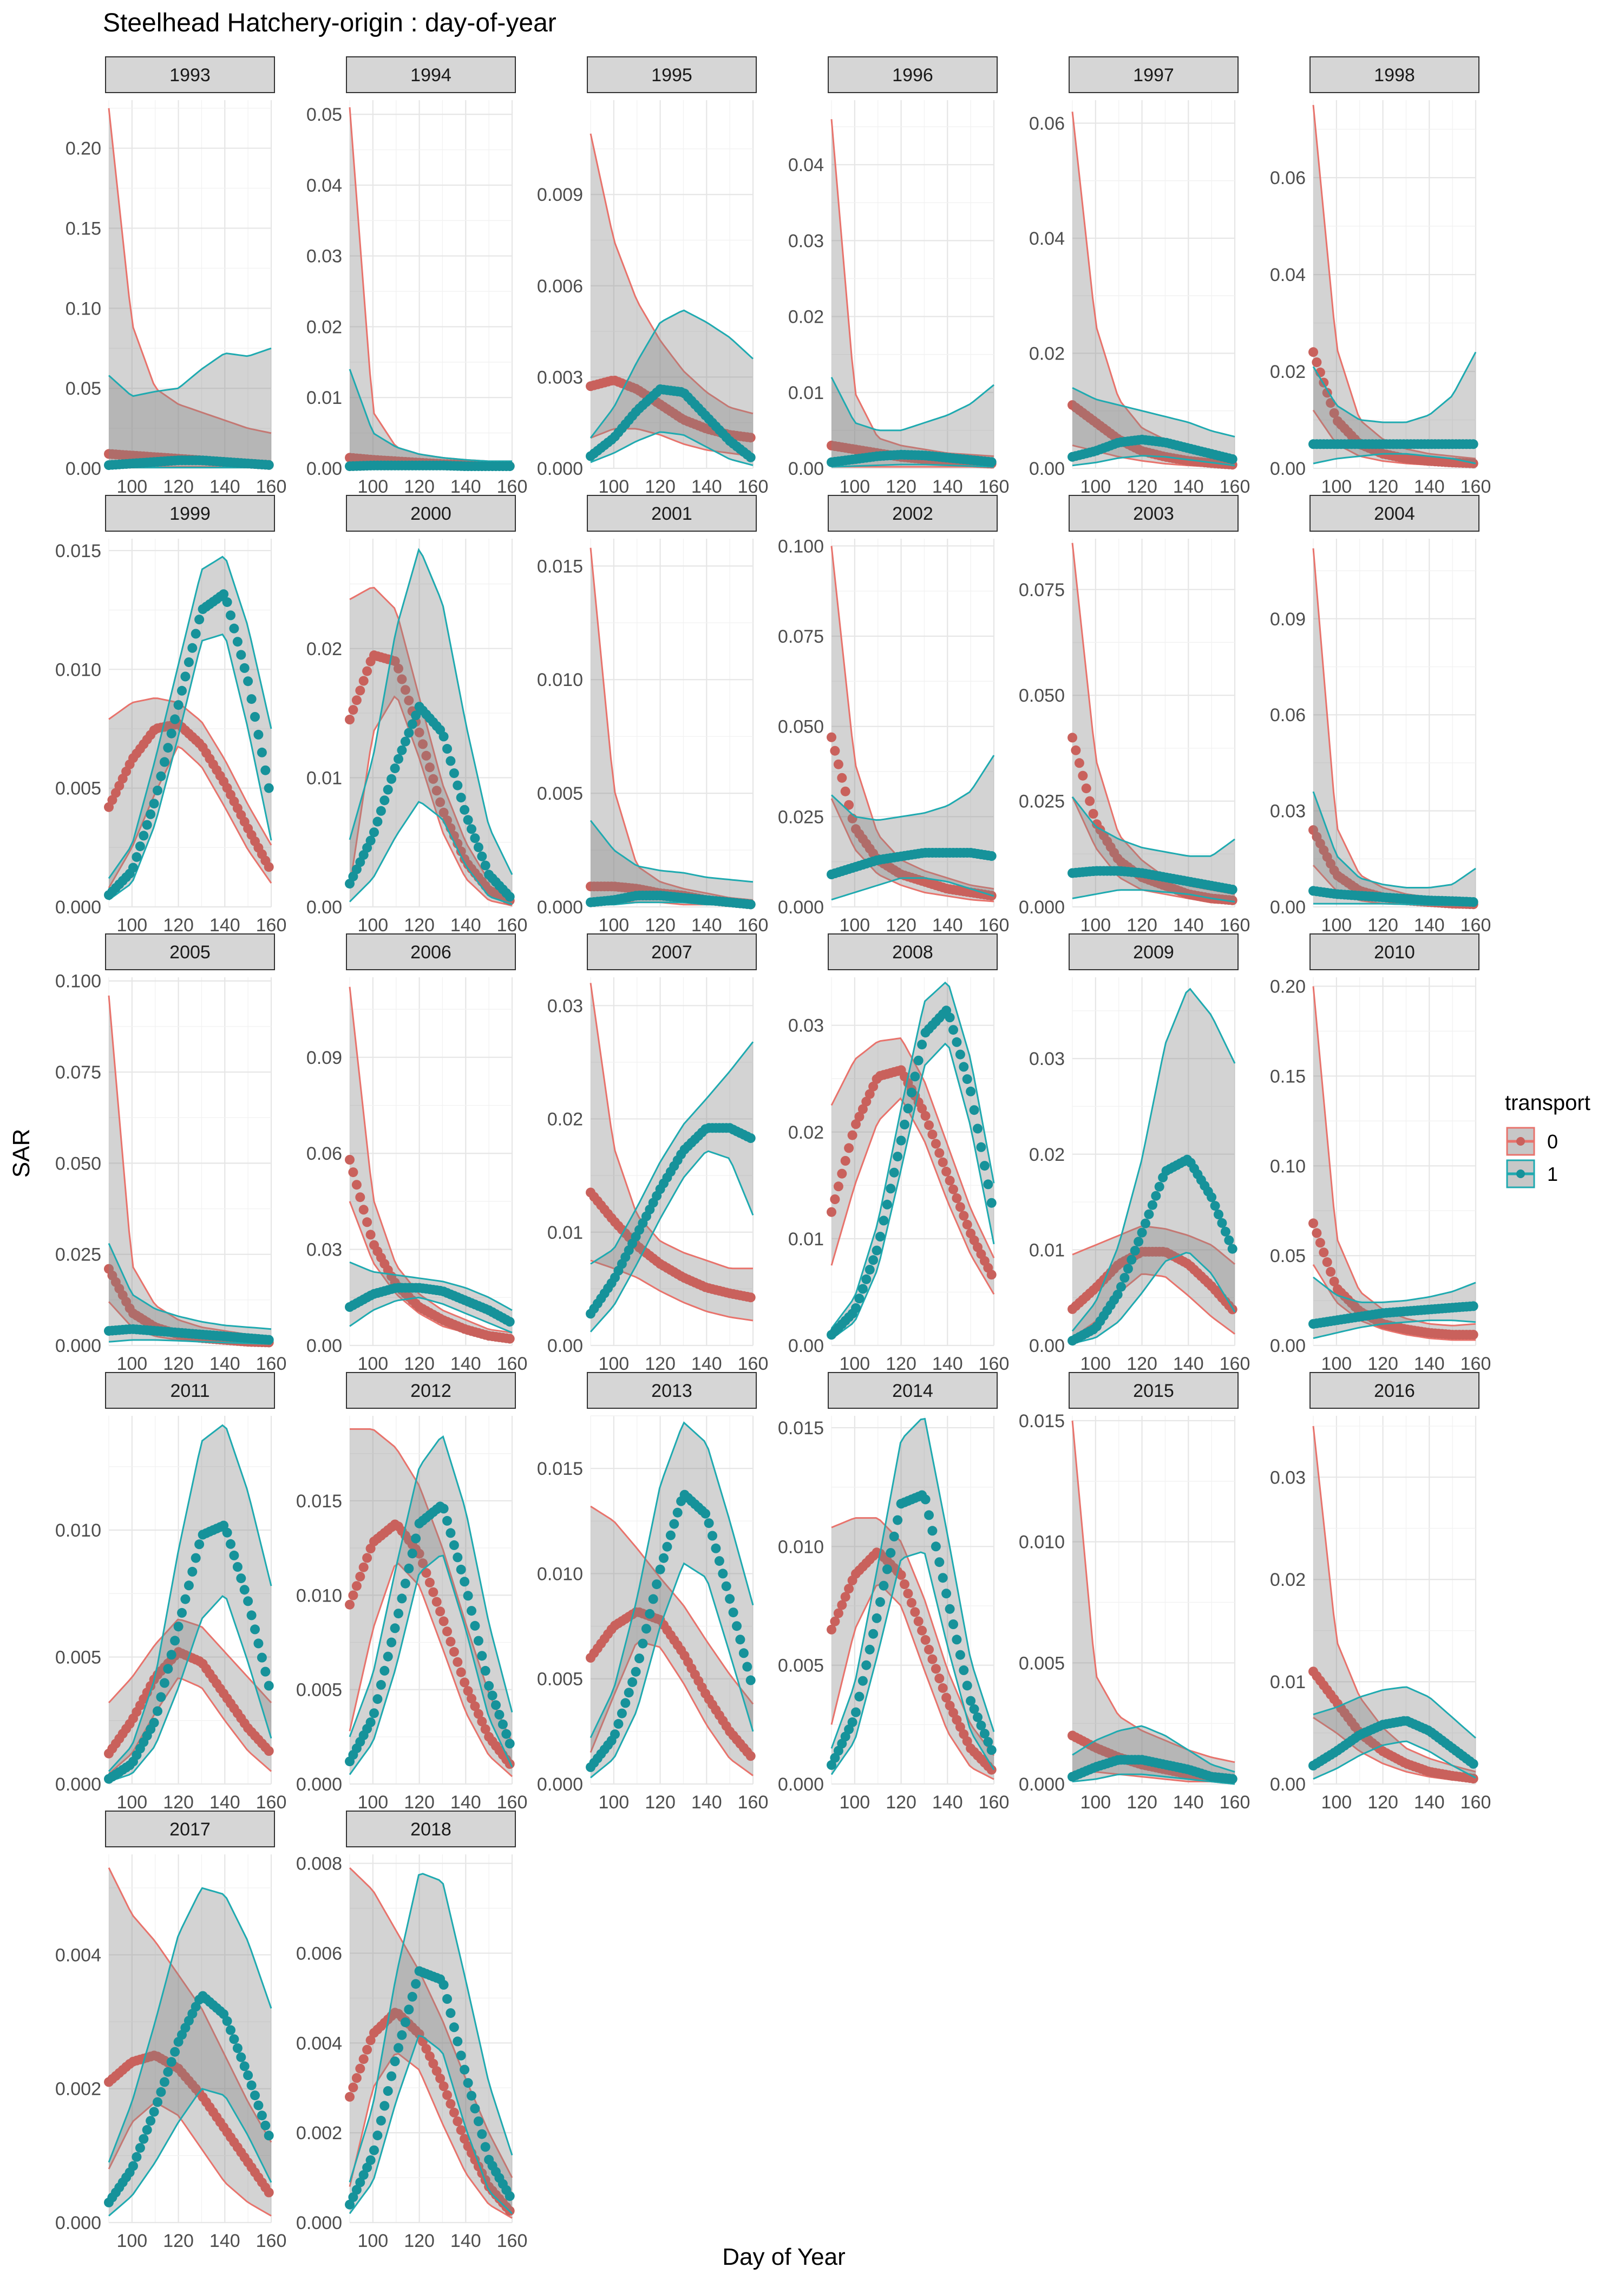 The image size is (1624, 2274). What do you see at coordinates (416, 277) in the screenshot?
I see `panel-1994: 1994 0.00 0.01 0.02 0.03 0.04 0.05 100 120 140 160` at bounding box center [416, 277].